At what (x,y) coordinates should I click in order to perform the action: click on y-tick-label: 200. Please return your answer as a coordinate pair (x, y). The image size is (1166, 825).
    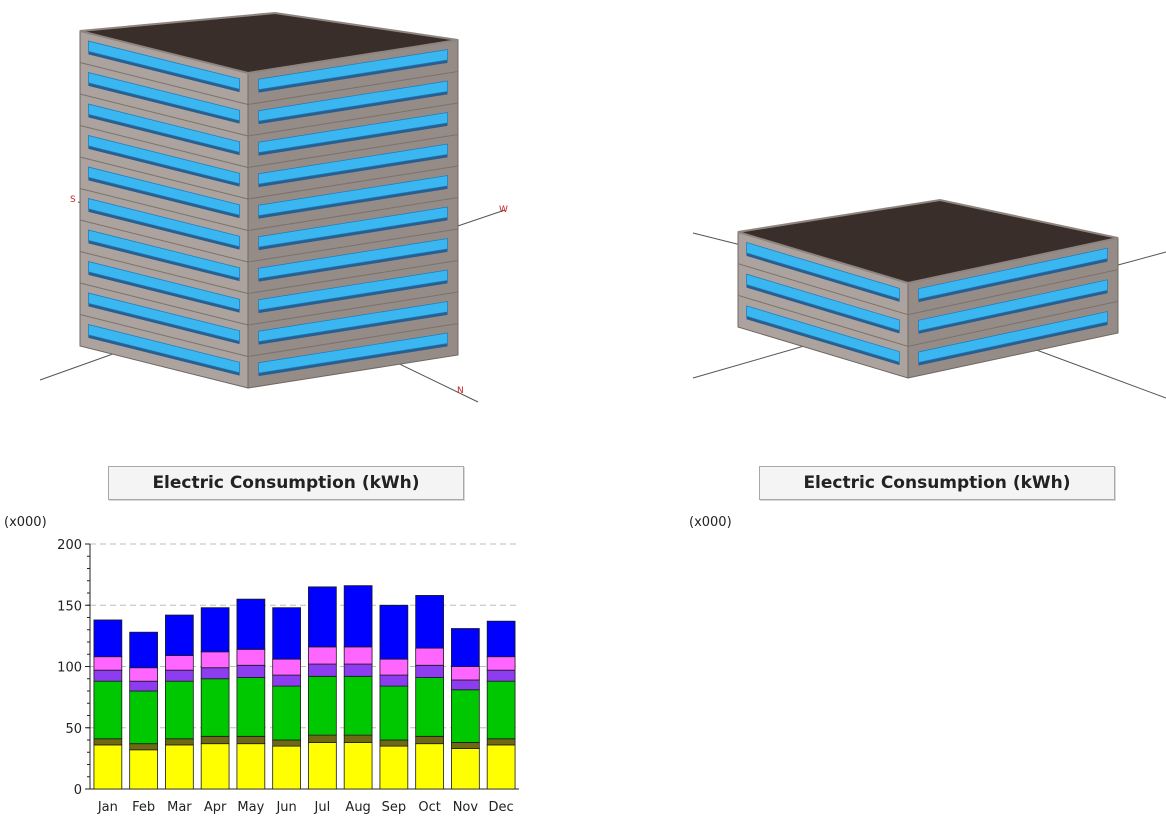
    Looking at the image, I should click on (69, 545).